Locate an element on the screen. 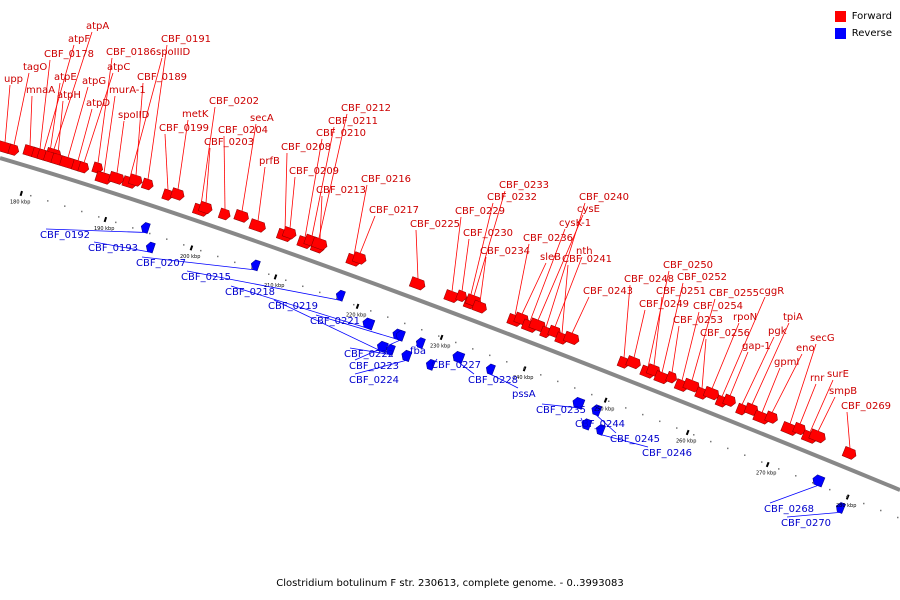 This screenshot has width=900, height=600. gene-label-cbf-0249: CBF_0249 is located at coordinates (664, 304).